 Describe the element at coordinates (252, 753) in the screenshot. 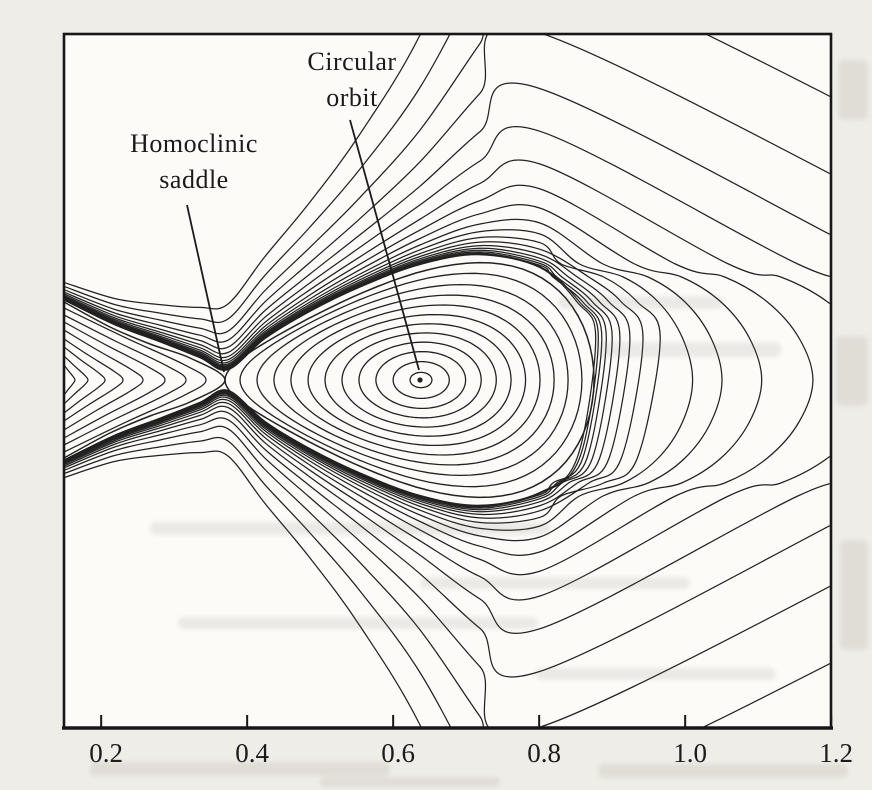

I see `x-tick-label: 0.4` at that location.